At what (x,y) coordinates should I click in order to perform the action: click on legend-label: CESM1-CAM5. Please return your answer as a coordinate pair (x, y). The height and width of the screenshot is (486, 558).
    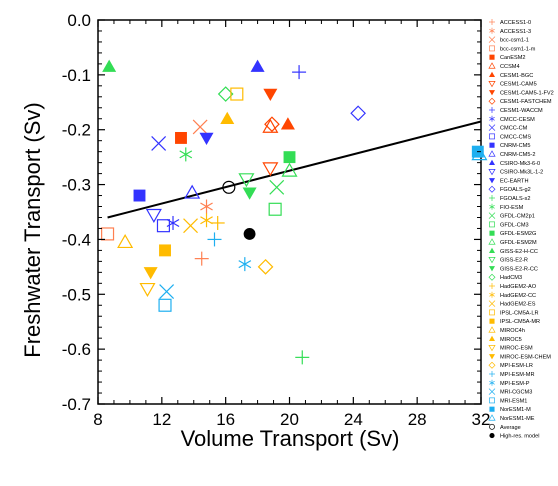
    Looking at the image, I should click on (518, 85).